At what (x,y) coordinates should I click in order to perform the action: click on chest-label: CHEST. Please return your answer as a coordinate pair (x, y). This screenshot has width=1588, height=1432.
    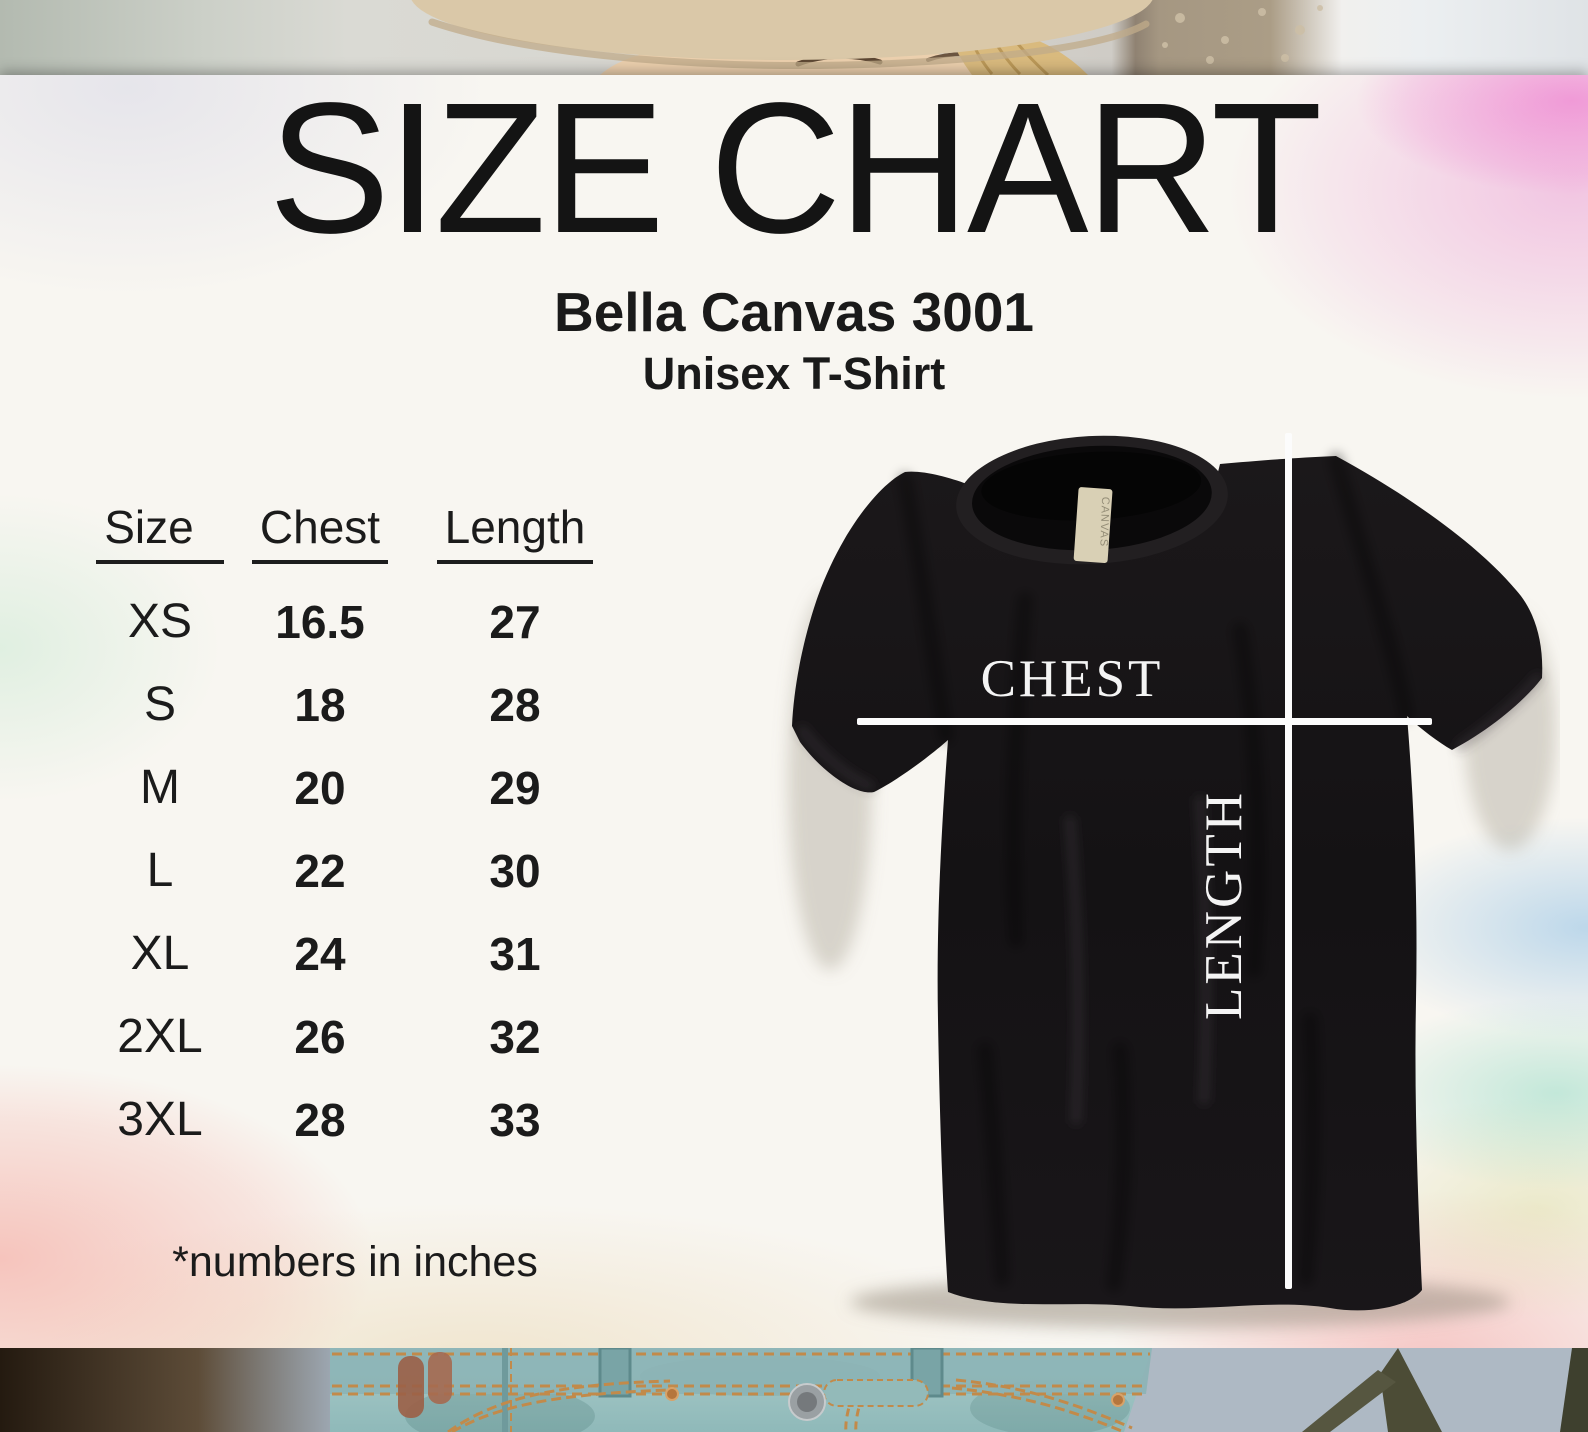
    Looking at the image, I should click on (1072, 679).